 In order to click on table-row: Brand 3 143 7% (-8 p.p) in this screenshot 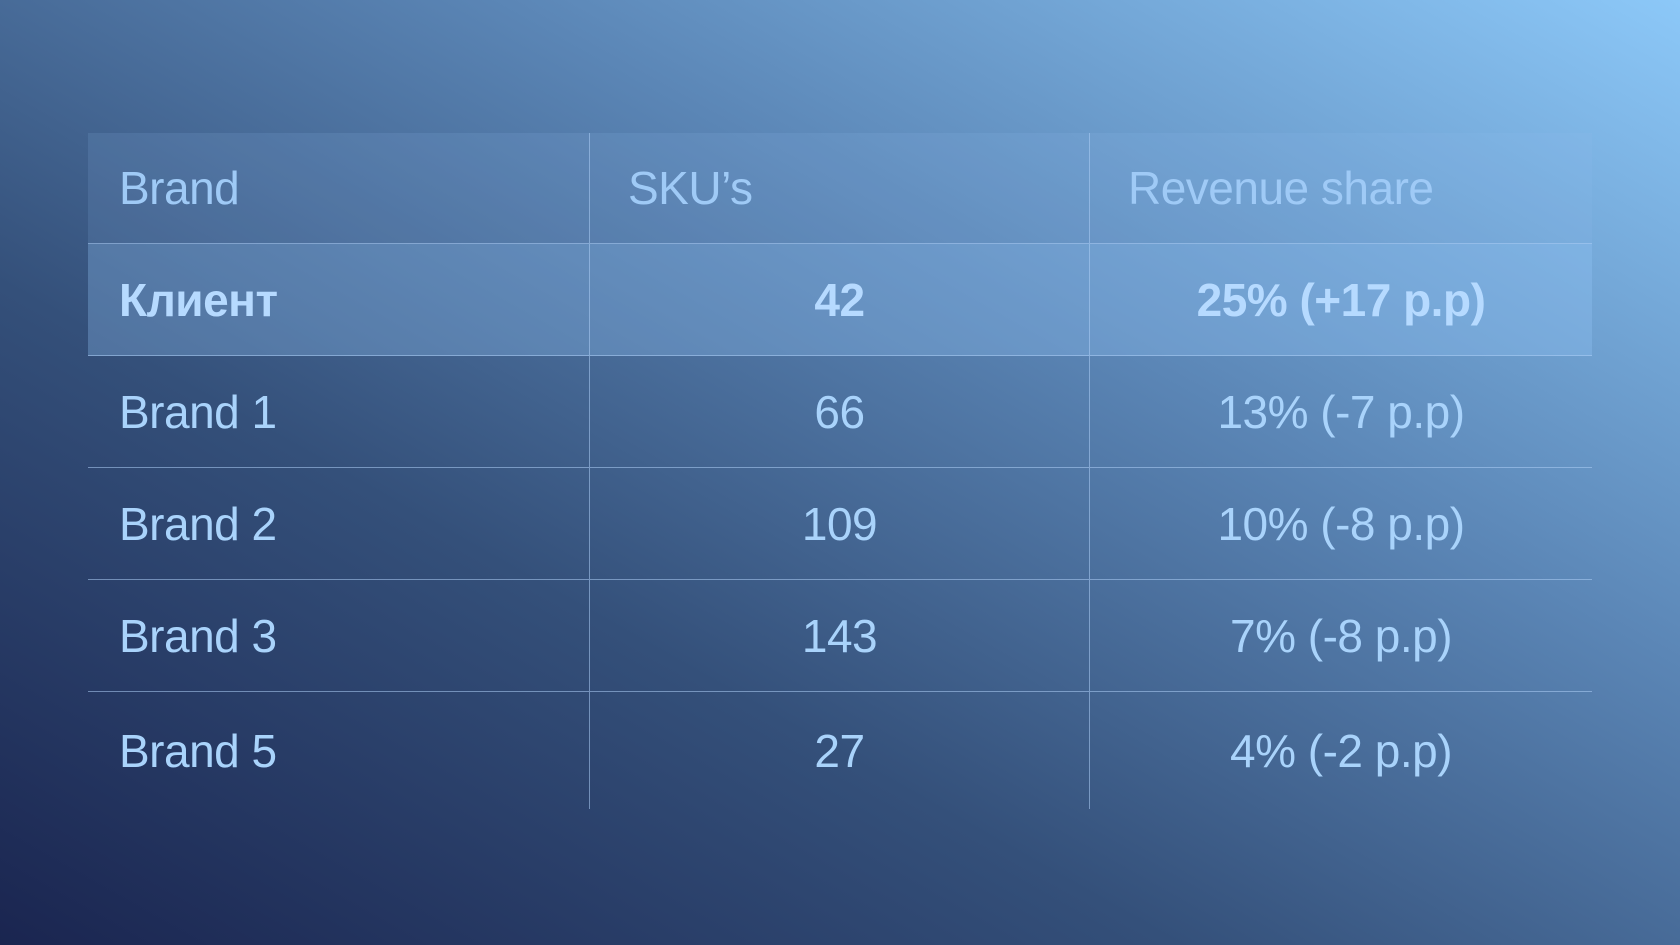, I will do `click(840, 636)`.